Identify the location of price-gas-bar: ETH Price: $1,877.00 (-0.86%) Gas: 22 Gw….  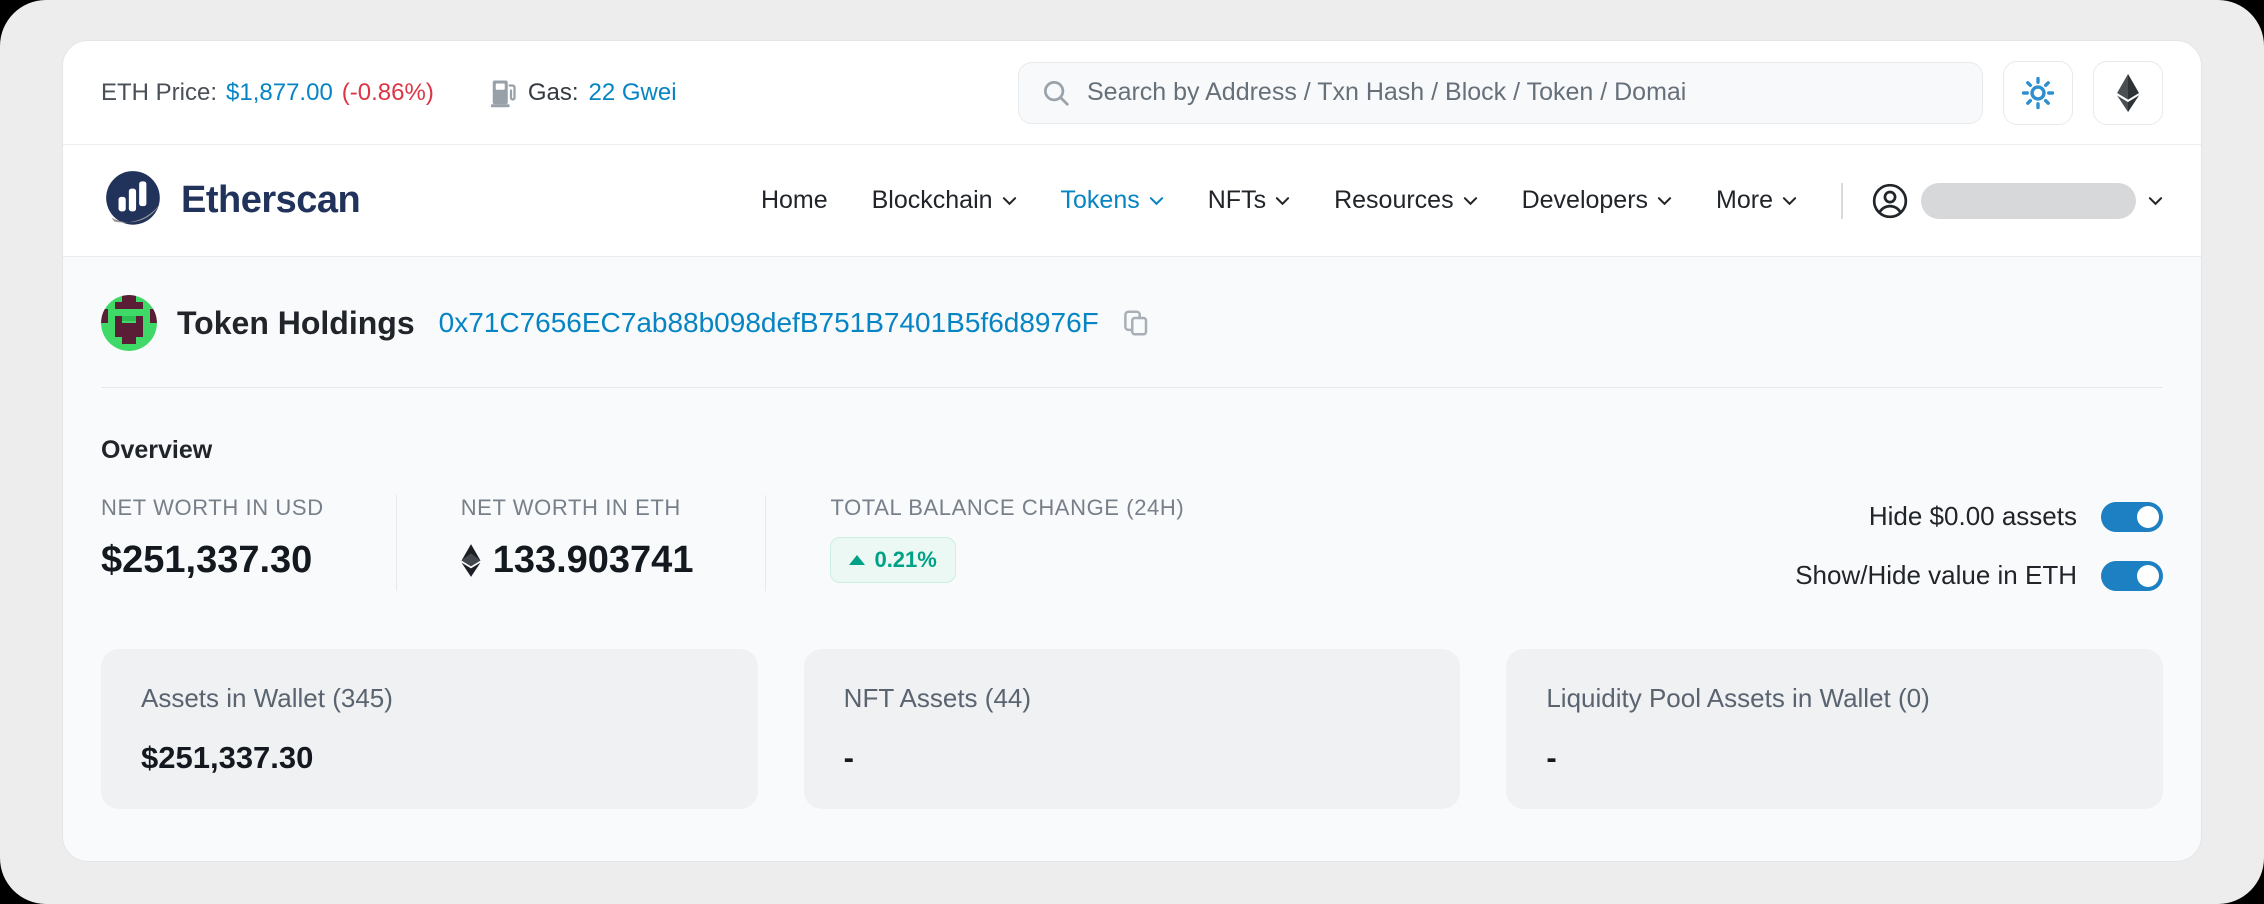
(389, 93).